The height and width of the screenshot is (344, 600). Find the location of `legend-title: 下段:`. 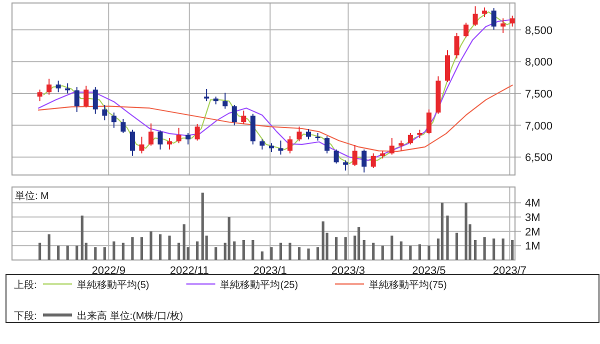

legend-title: 下段: is located at coordinates (25, 316).